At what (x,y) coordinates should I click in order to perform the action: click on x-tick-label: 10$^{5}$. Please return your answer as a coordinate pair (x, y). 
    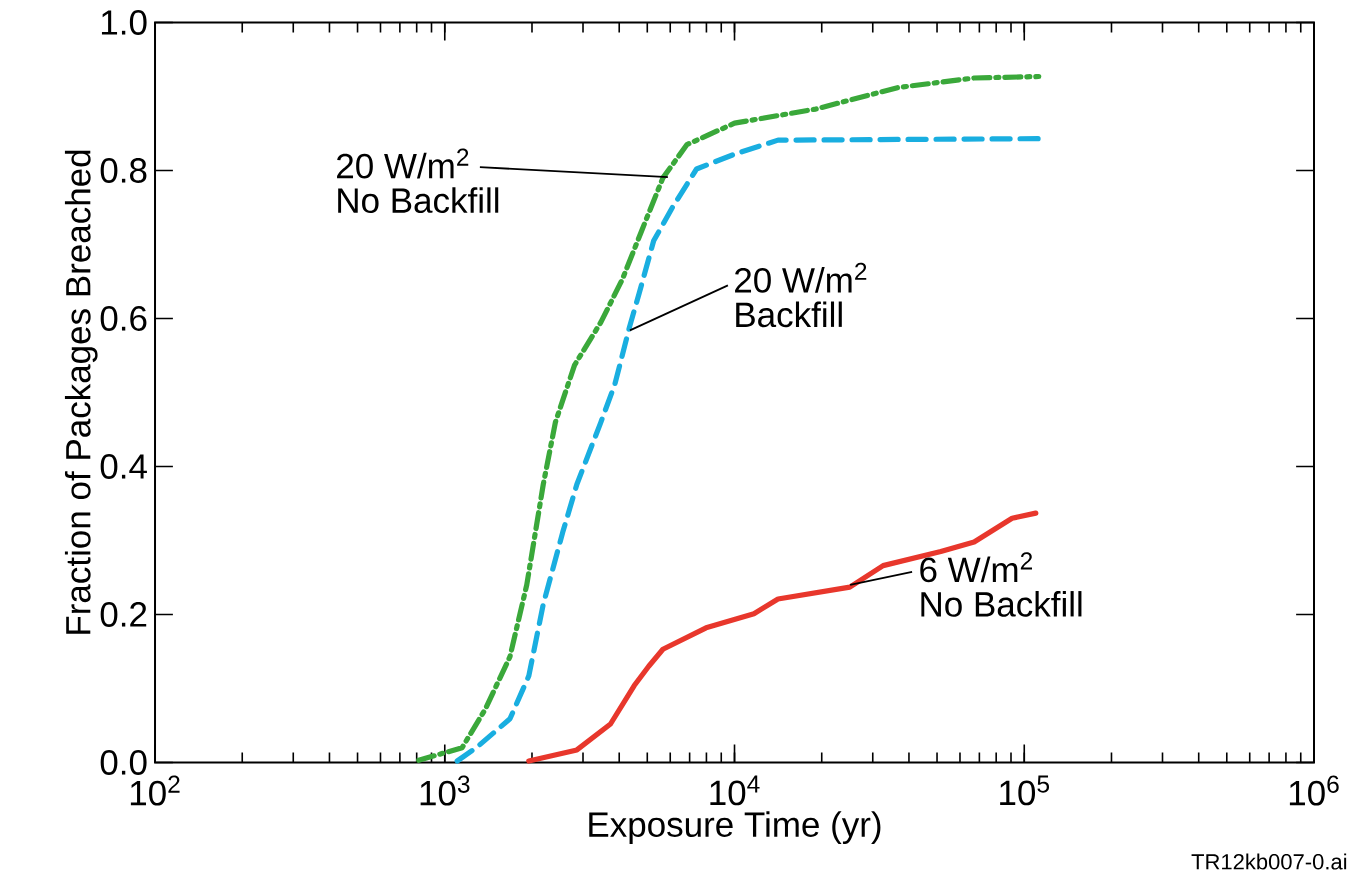
    Looking at the image, I should click on (1025, 790).